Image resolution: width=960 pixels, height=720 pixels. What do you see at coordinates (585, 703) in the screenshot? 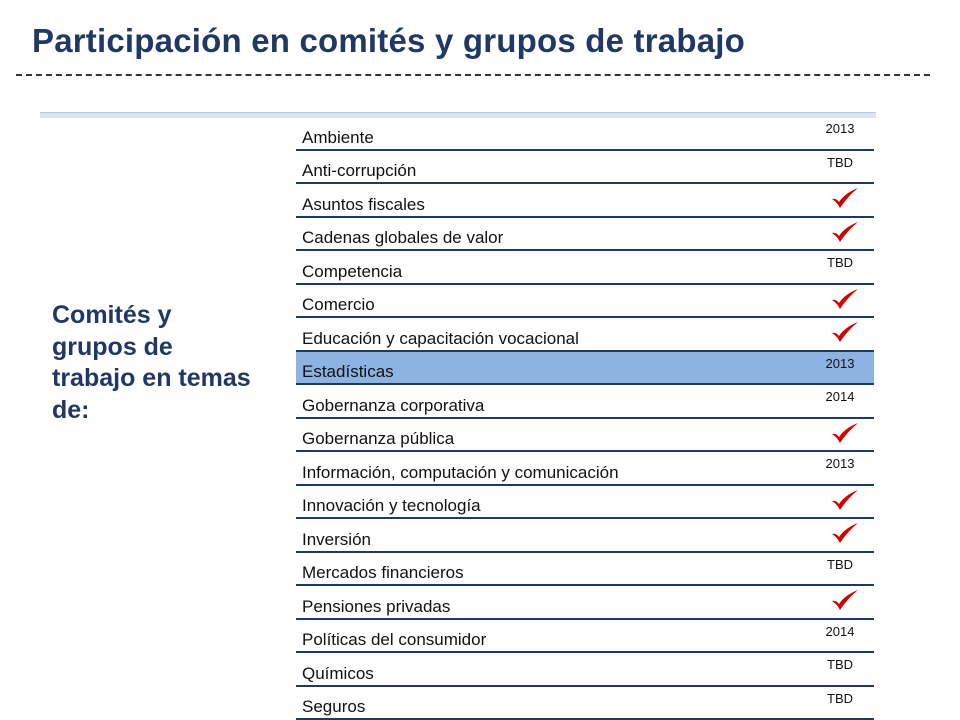
I see `committee-row: Seguros TBD` at bounding box center [585, 703].